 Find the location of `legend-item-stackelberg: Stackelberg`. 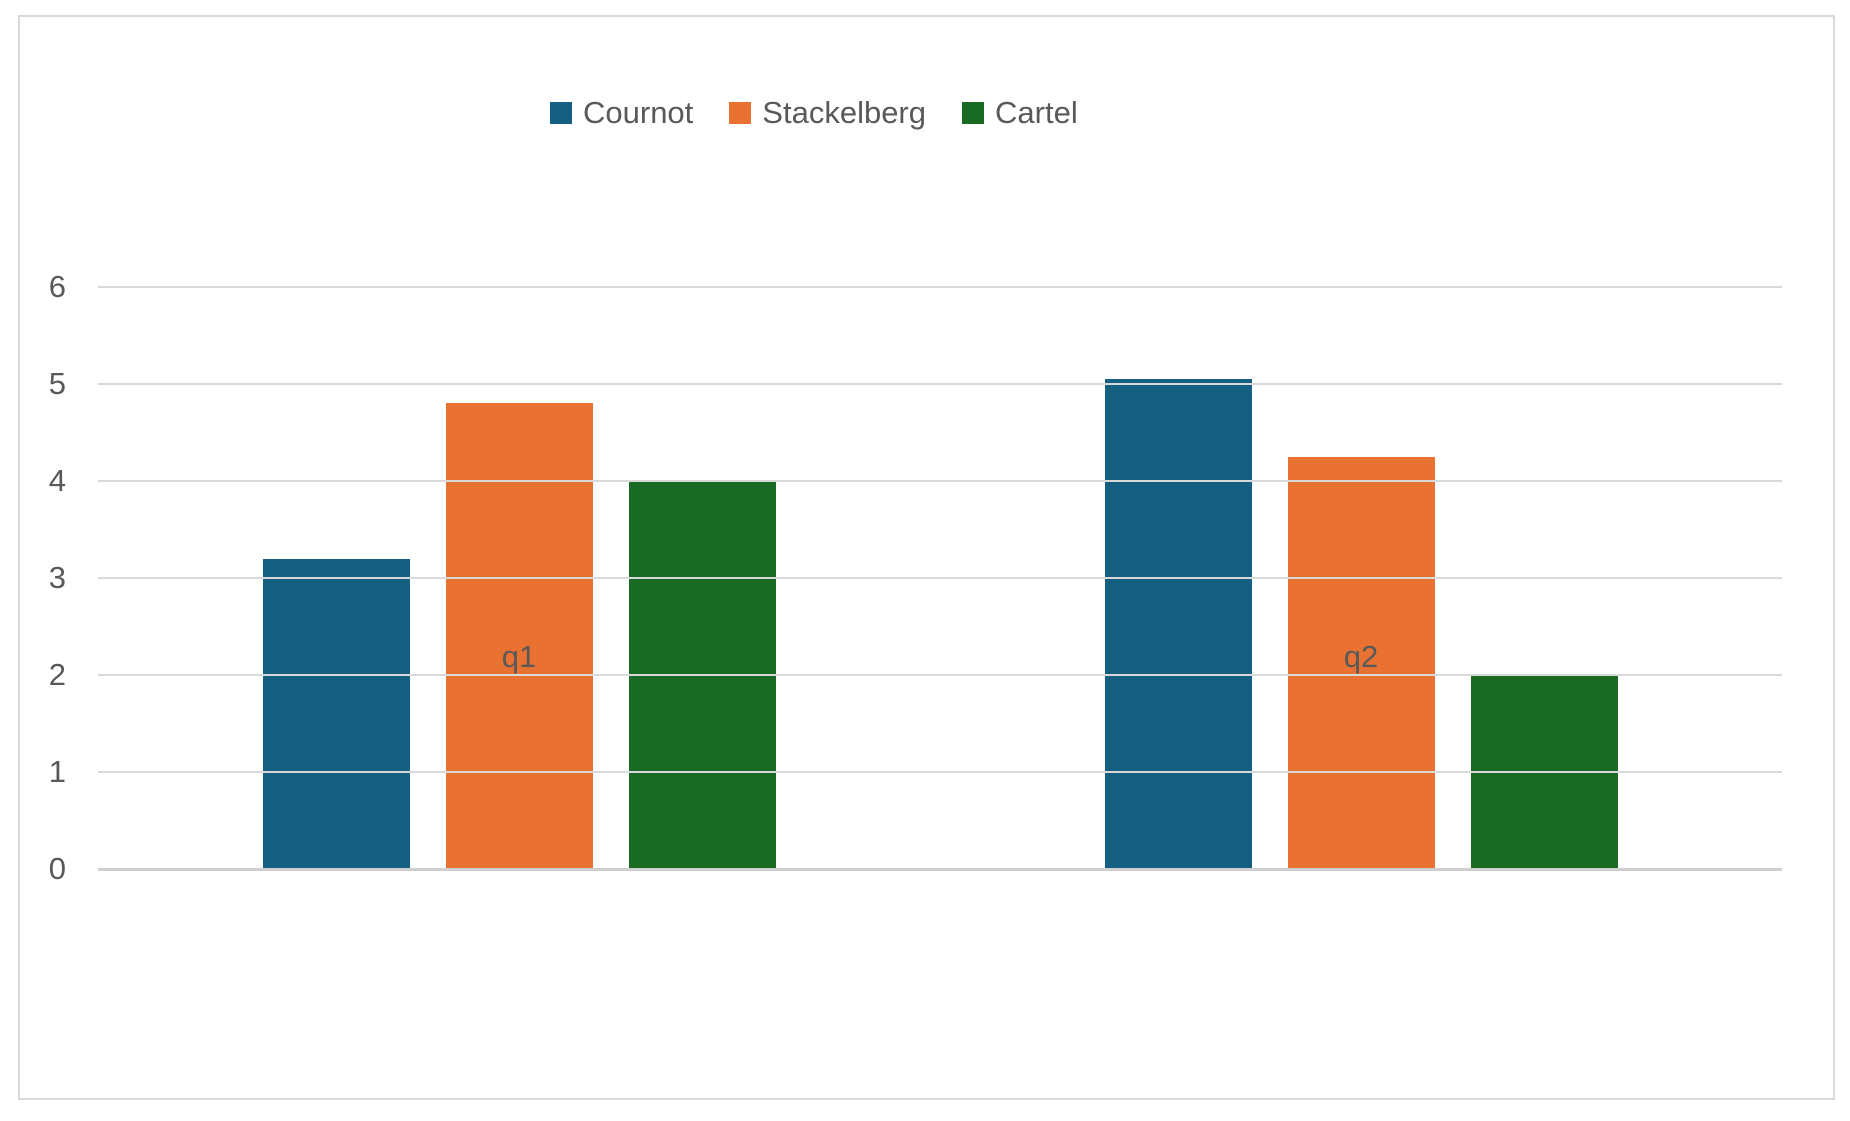

legend-item-stackelberg: Stackelberg is located at coordinates (827, 113).